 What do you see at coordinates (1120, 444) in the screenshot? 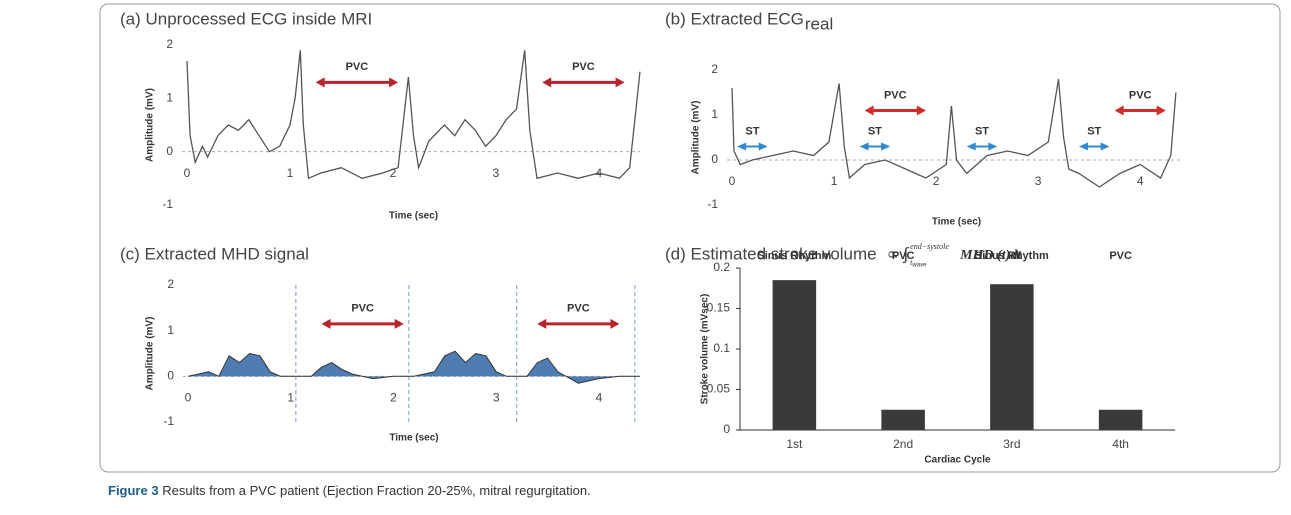
I see `x-tick-label: 4th` at bounding box center [1120, 444].